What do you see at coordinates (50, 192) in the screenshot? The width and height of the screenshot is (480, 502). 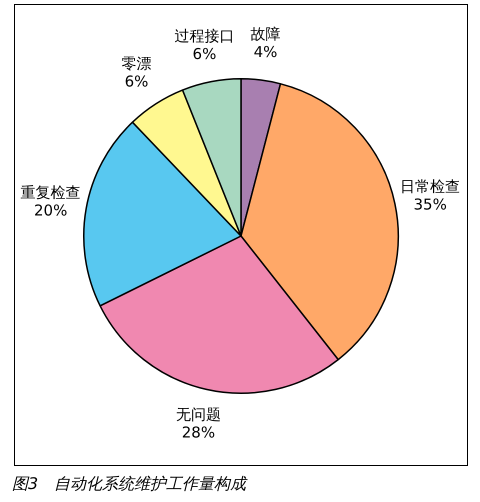 I see `slice-label: 重复检查` at bounding box center [50, 192].